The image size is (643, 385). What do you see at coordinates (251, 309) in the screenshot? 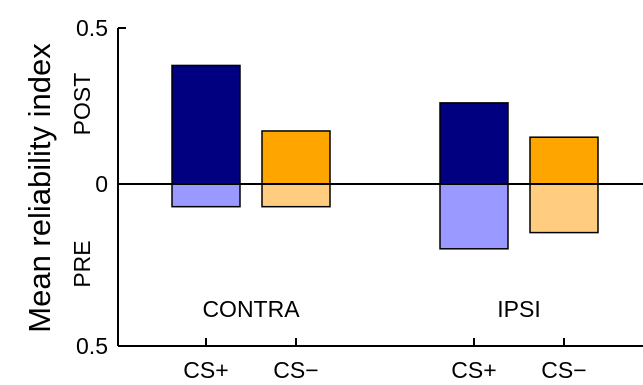
I see `group-label-1: CONTRA` at bounding box center [251, 309].